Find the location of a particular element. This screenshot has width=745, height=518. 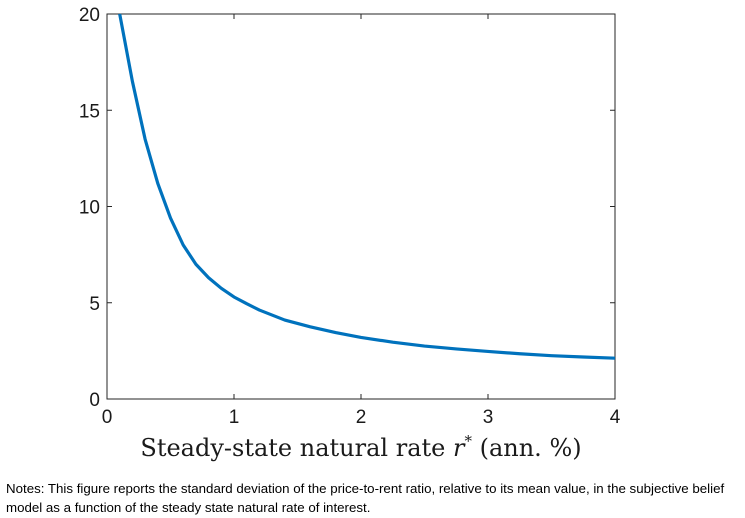

x-tick-label: 1 is located at coordinates (234, 417).